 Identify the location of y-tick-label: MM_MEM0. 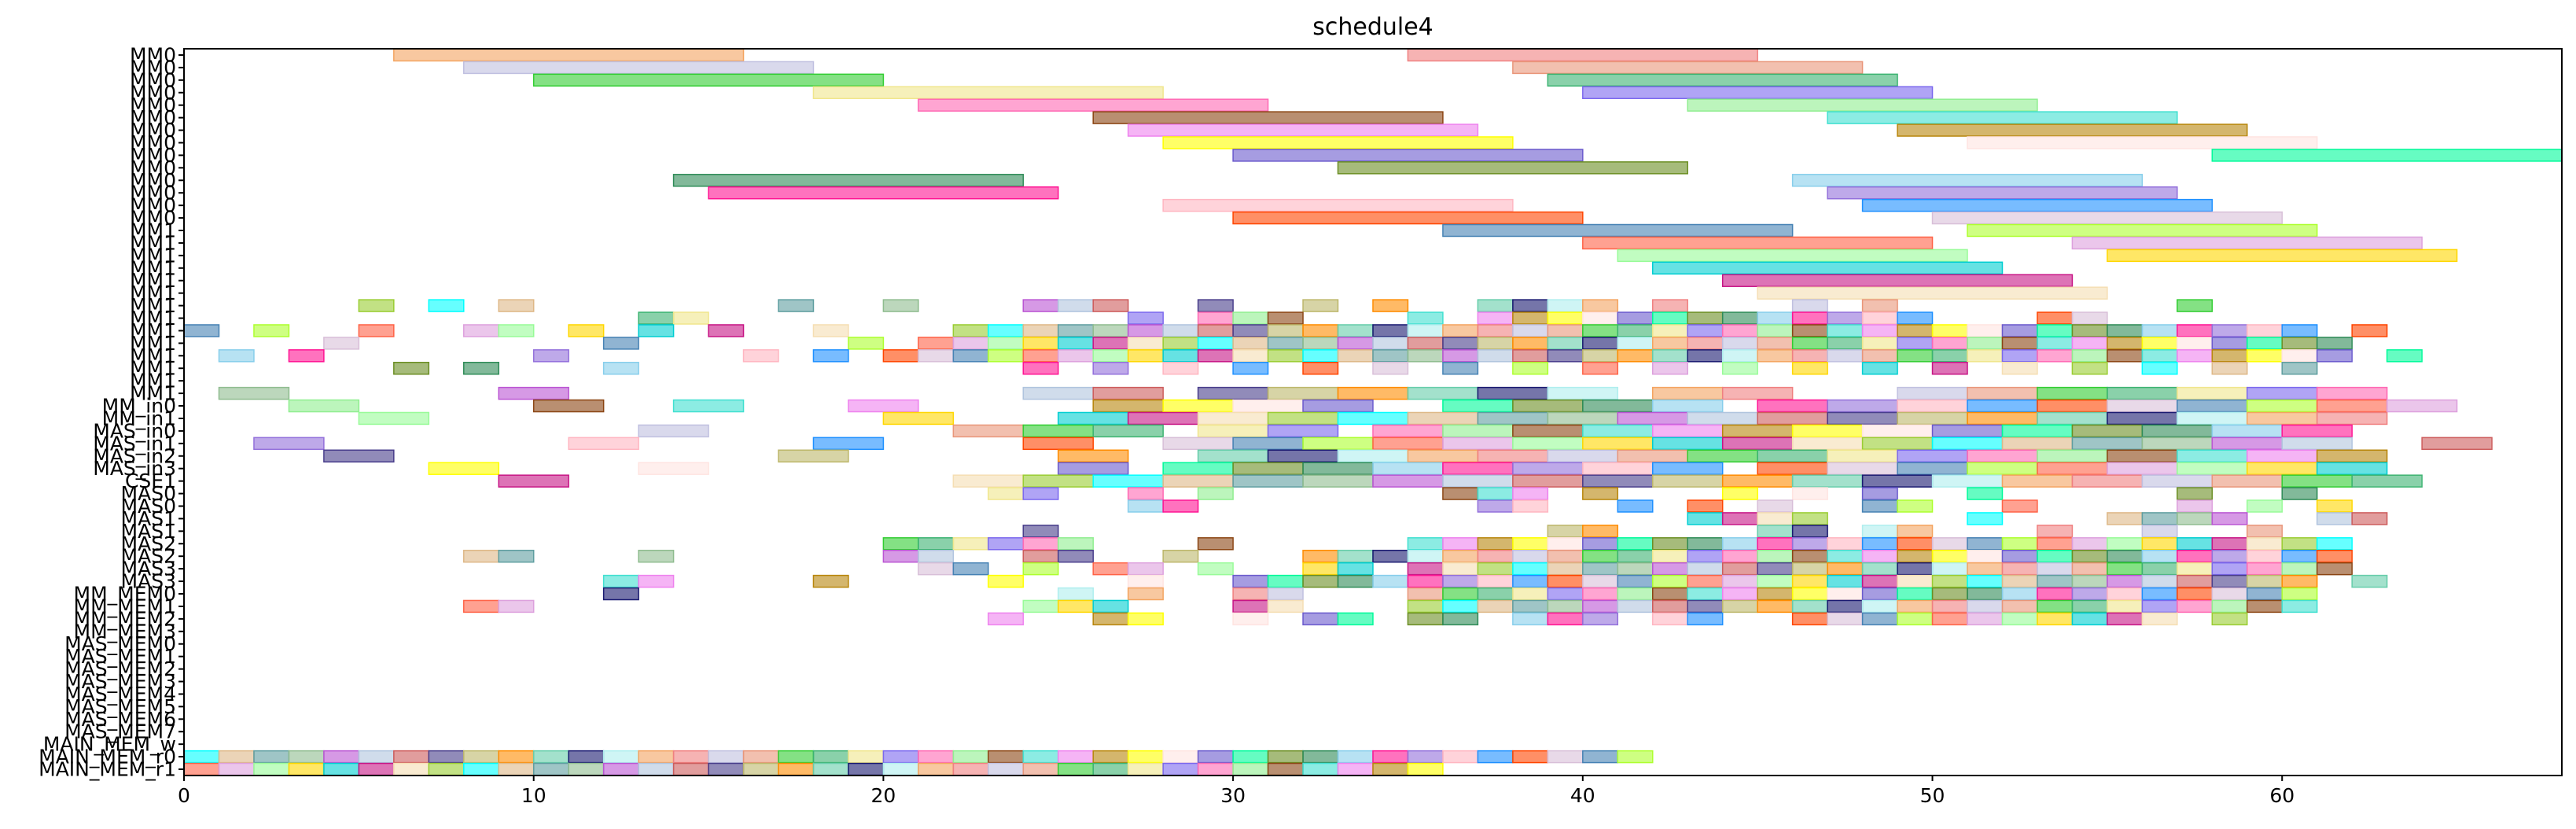
(125, 594).